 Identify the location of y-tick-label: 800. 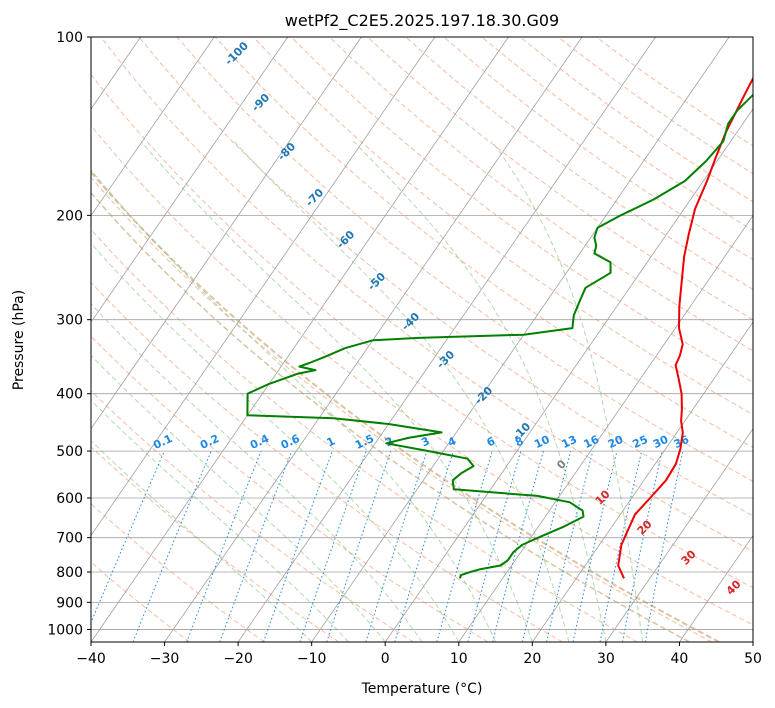
(69, 573).